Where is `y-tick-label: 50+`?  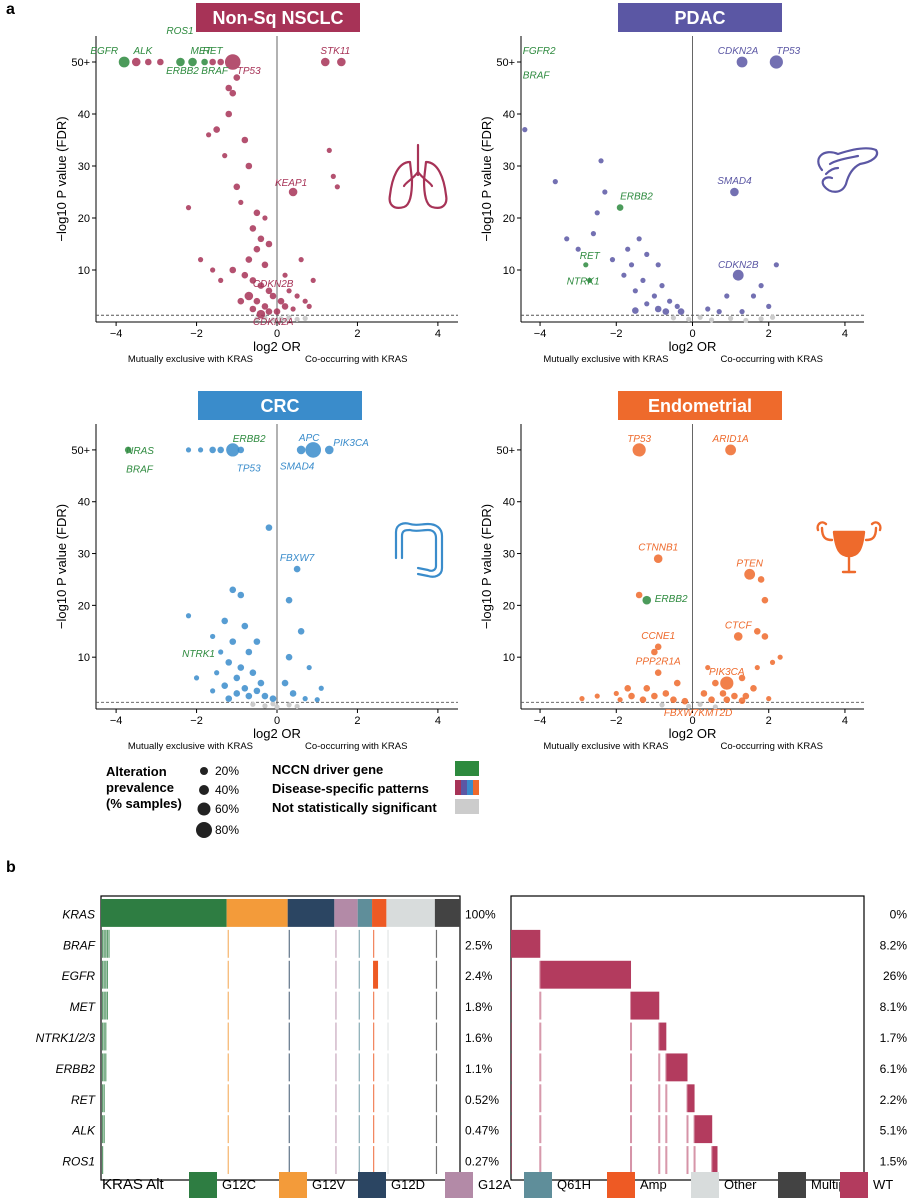
y-tick-label: 50+ is located at coordinates (80, 451).